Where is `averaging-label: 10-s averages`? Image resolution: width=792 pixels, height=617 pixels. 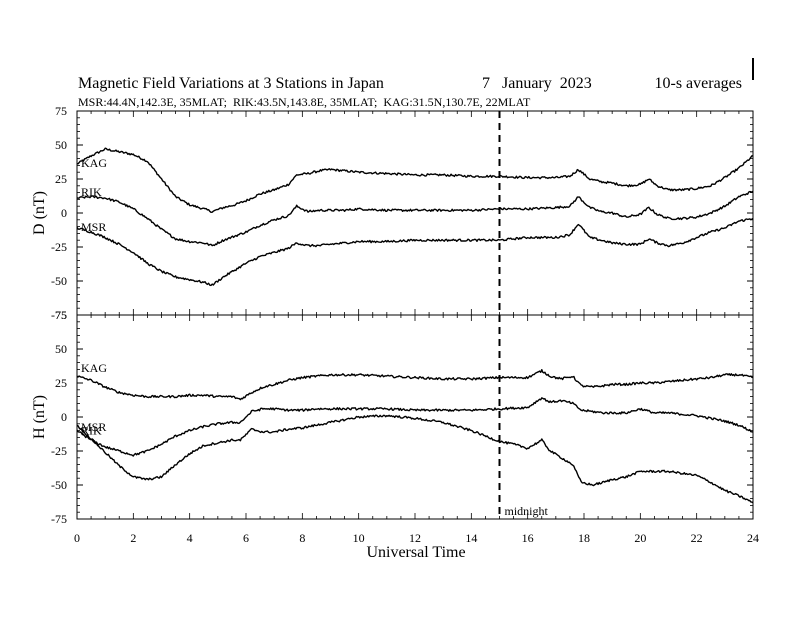
averaging-label: 10-s averages is located at coordinates (698, 83).